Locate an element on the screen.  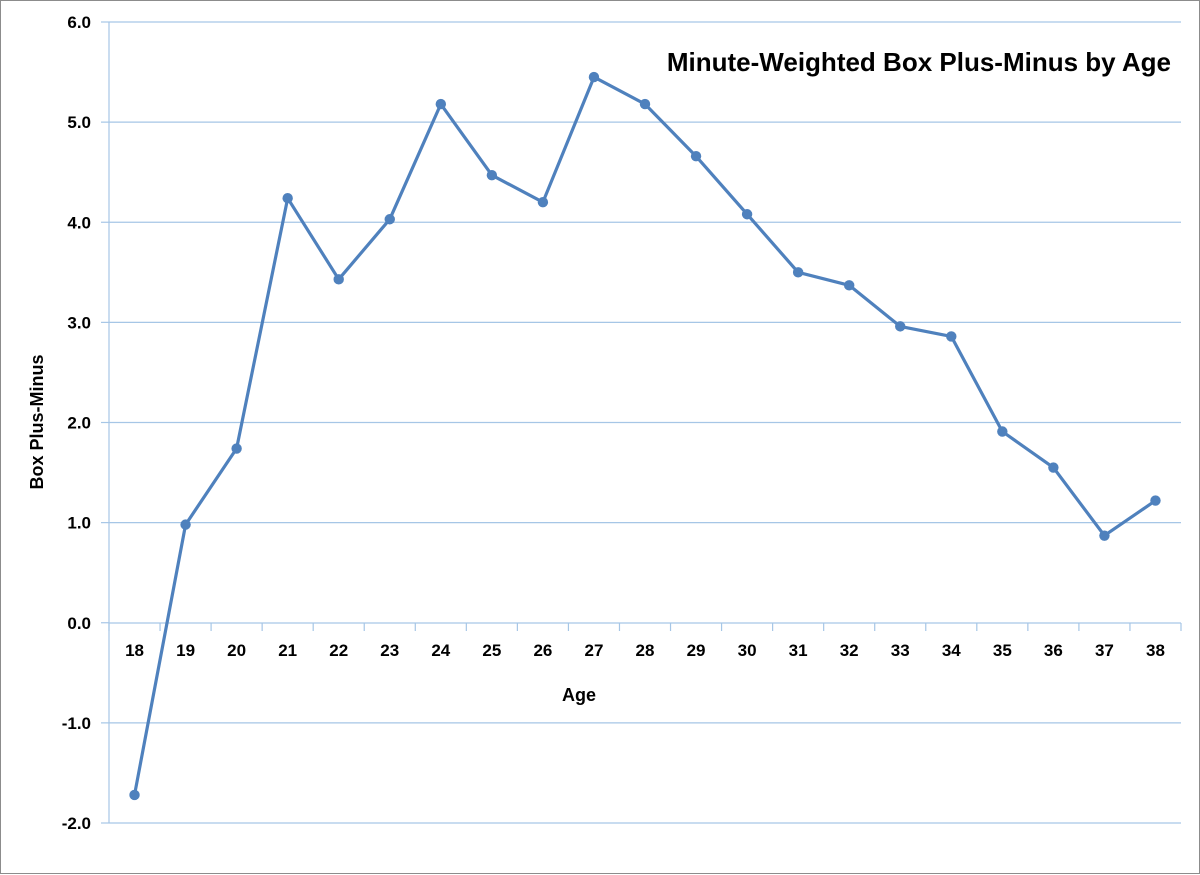
y-tick-label: -1.0 is located at coordinates (76, 723).